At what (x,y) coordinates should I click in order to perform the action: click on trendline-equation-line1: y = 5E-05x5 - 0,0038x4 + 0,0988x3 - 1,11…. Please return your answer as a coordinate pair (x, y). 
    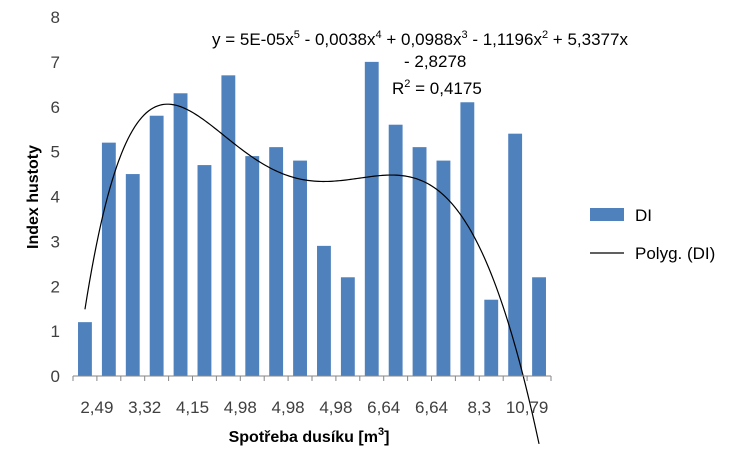
    Looking at the image, I should click on (420, 39).